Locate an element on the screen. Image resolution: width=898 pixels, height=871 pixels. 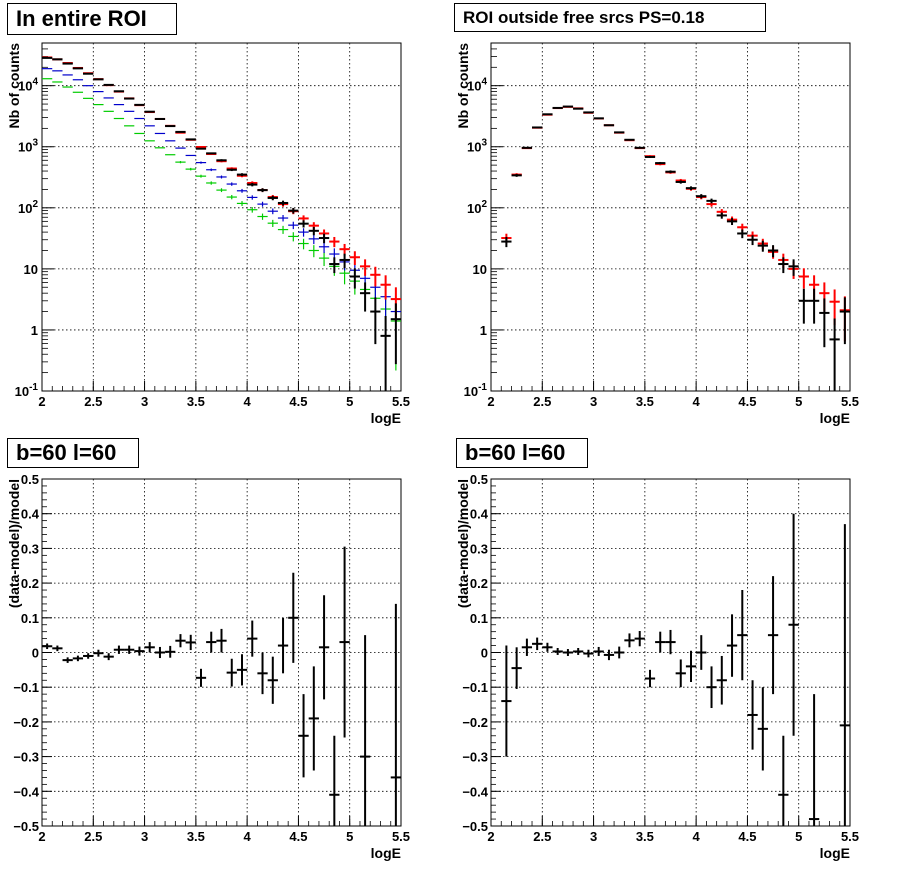
y-tick-label: 10⁻¹ is located at coordinates (27, 390).